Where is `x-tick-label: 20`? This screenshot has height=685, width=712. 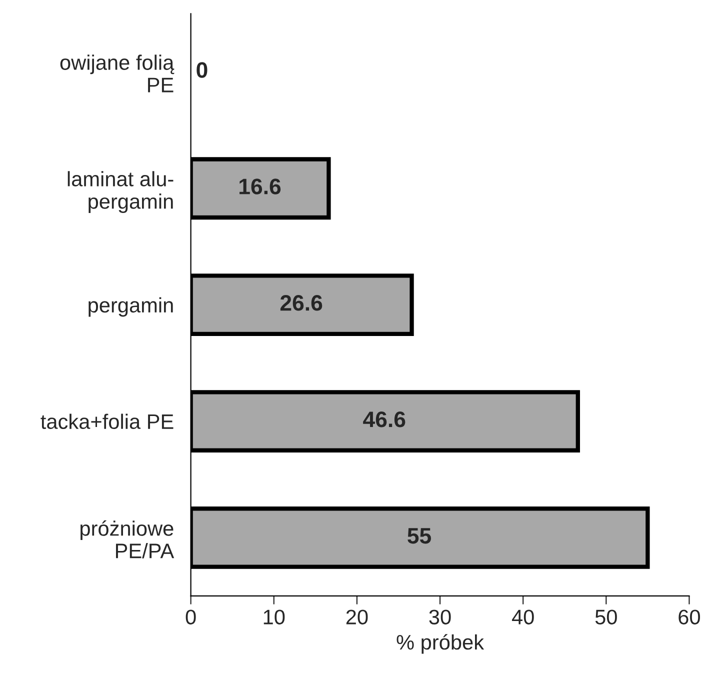 x-tick-label: 20 is located at coordinates (357, 617).